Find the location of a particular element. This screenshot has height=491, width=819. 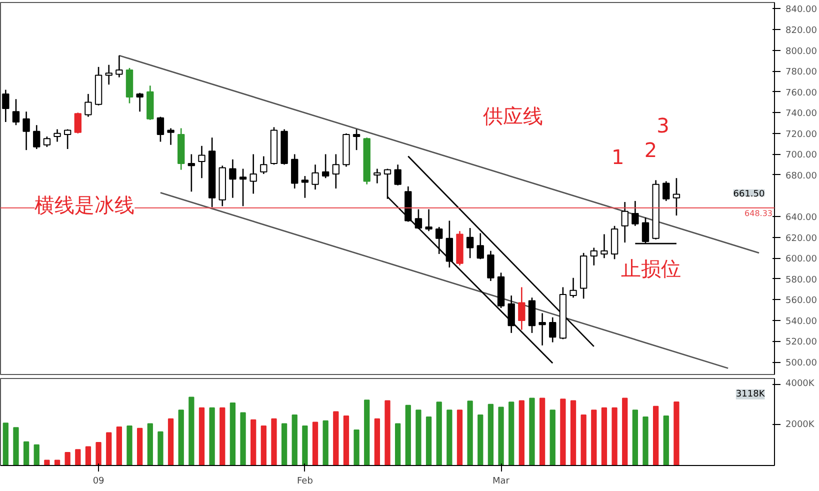

y-tick-label: 840.00 is located at coordinates (802, 10).